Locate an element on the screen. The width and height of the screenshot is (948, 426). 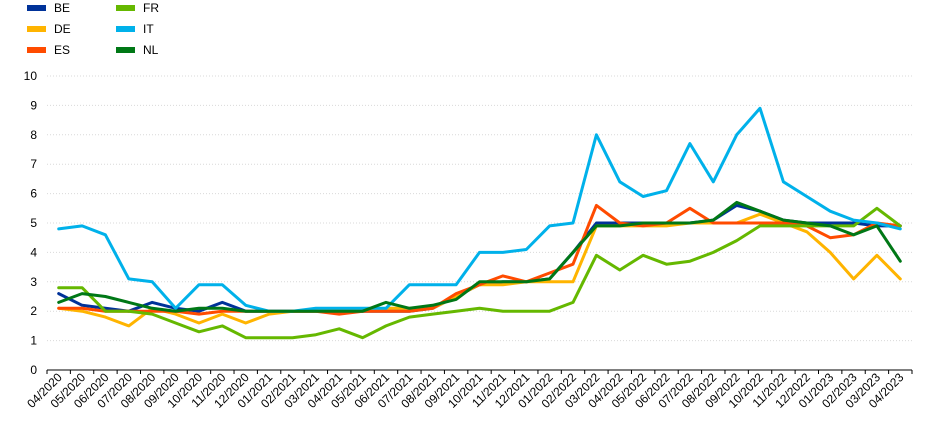
y-tick-label: 3 is located at coordinates (33, 282).